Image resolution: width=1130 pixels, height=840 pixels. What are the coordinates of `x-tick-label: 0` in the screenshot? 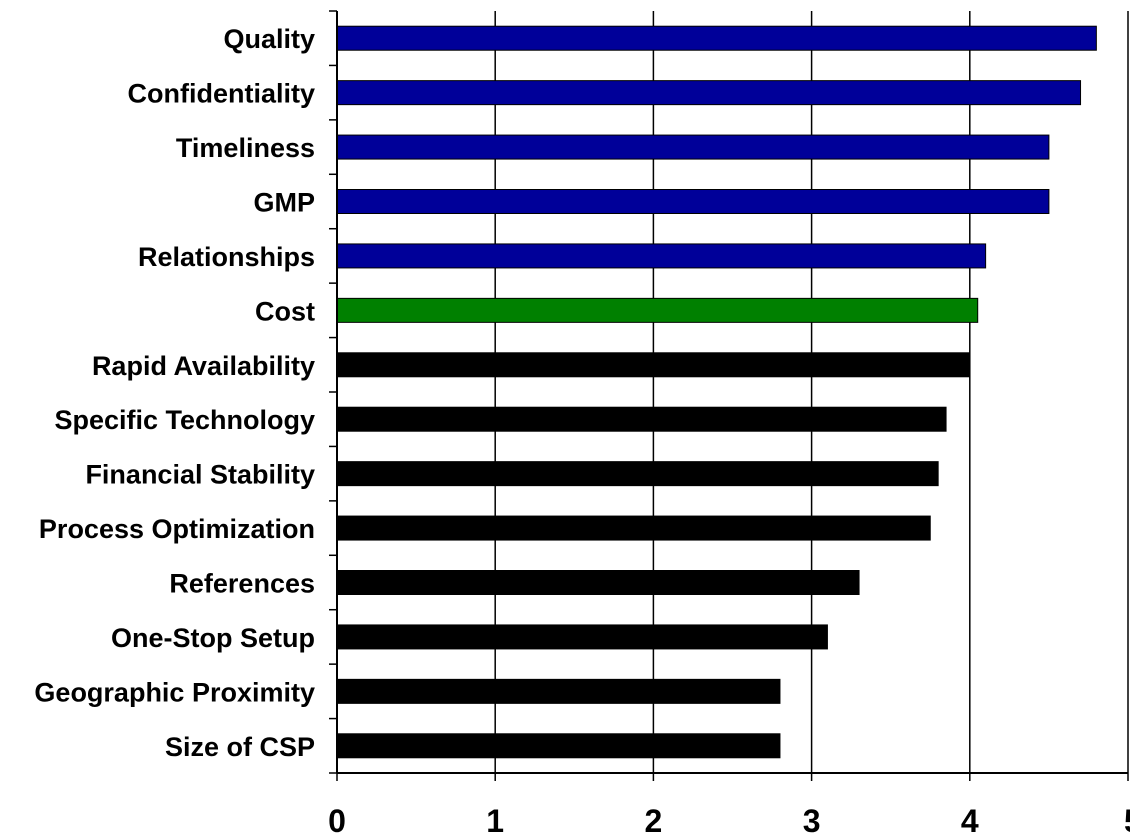 It's located at (337, 821).